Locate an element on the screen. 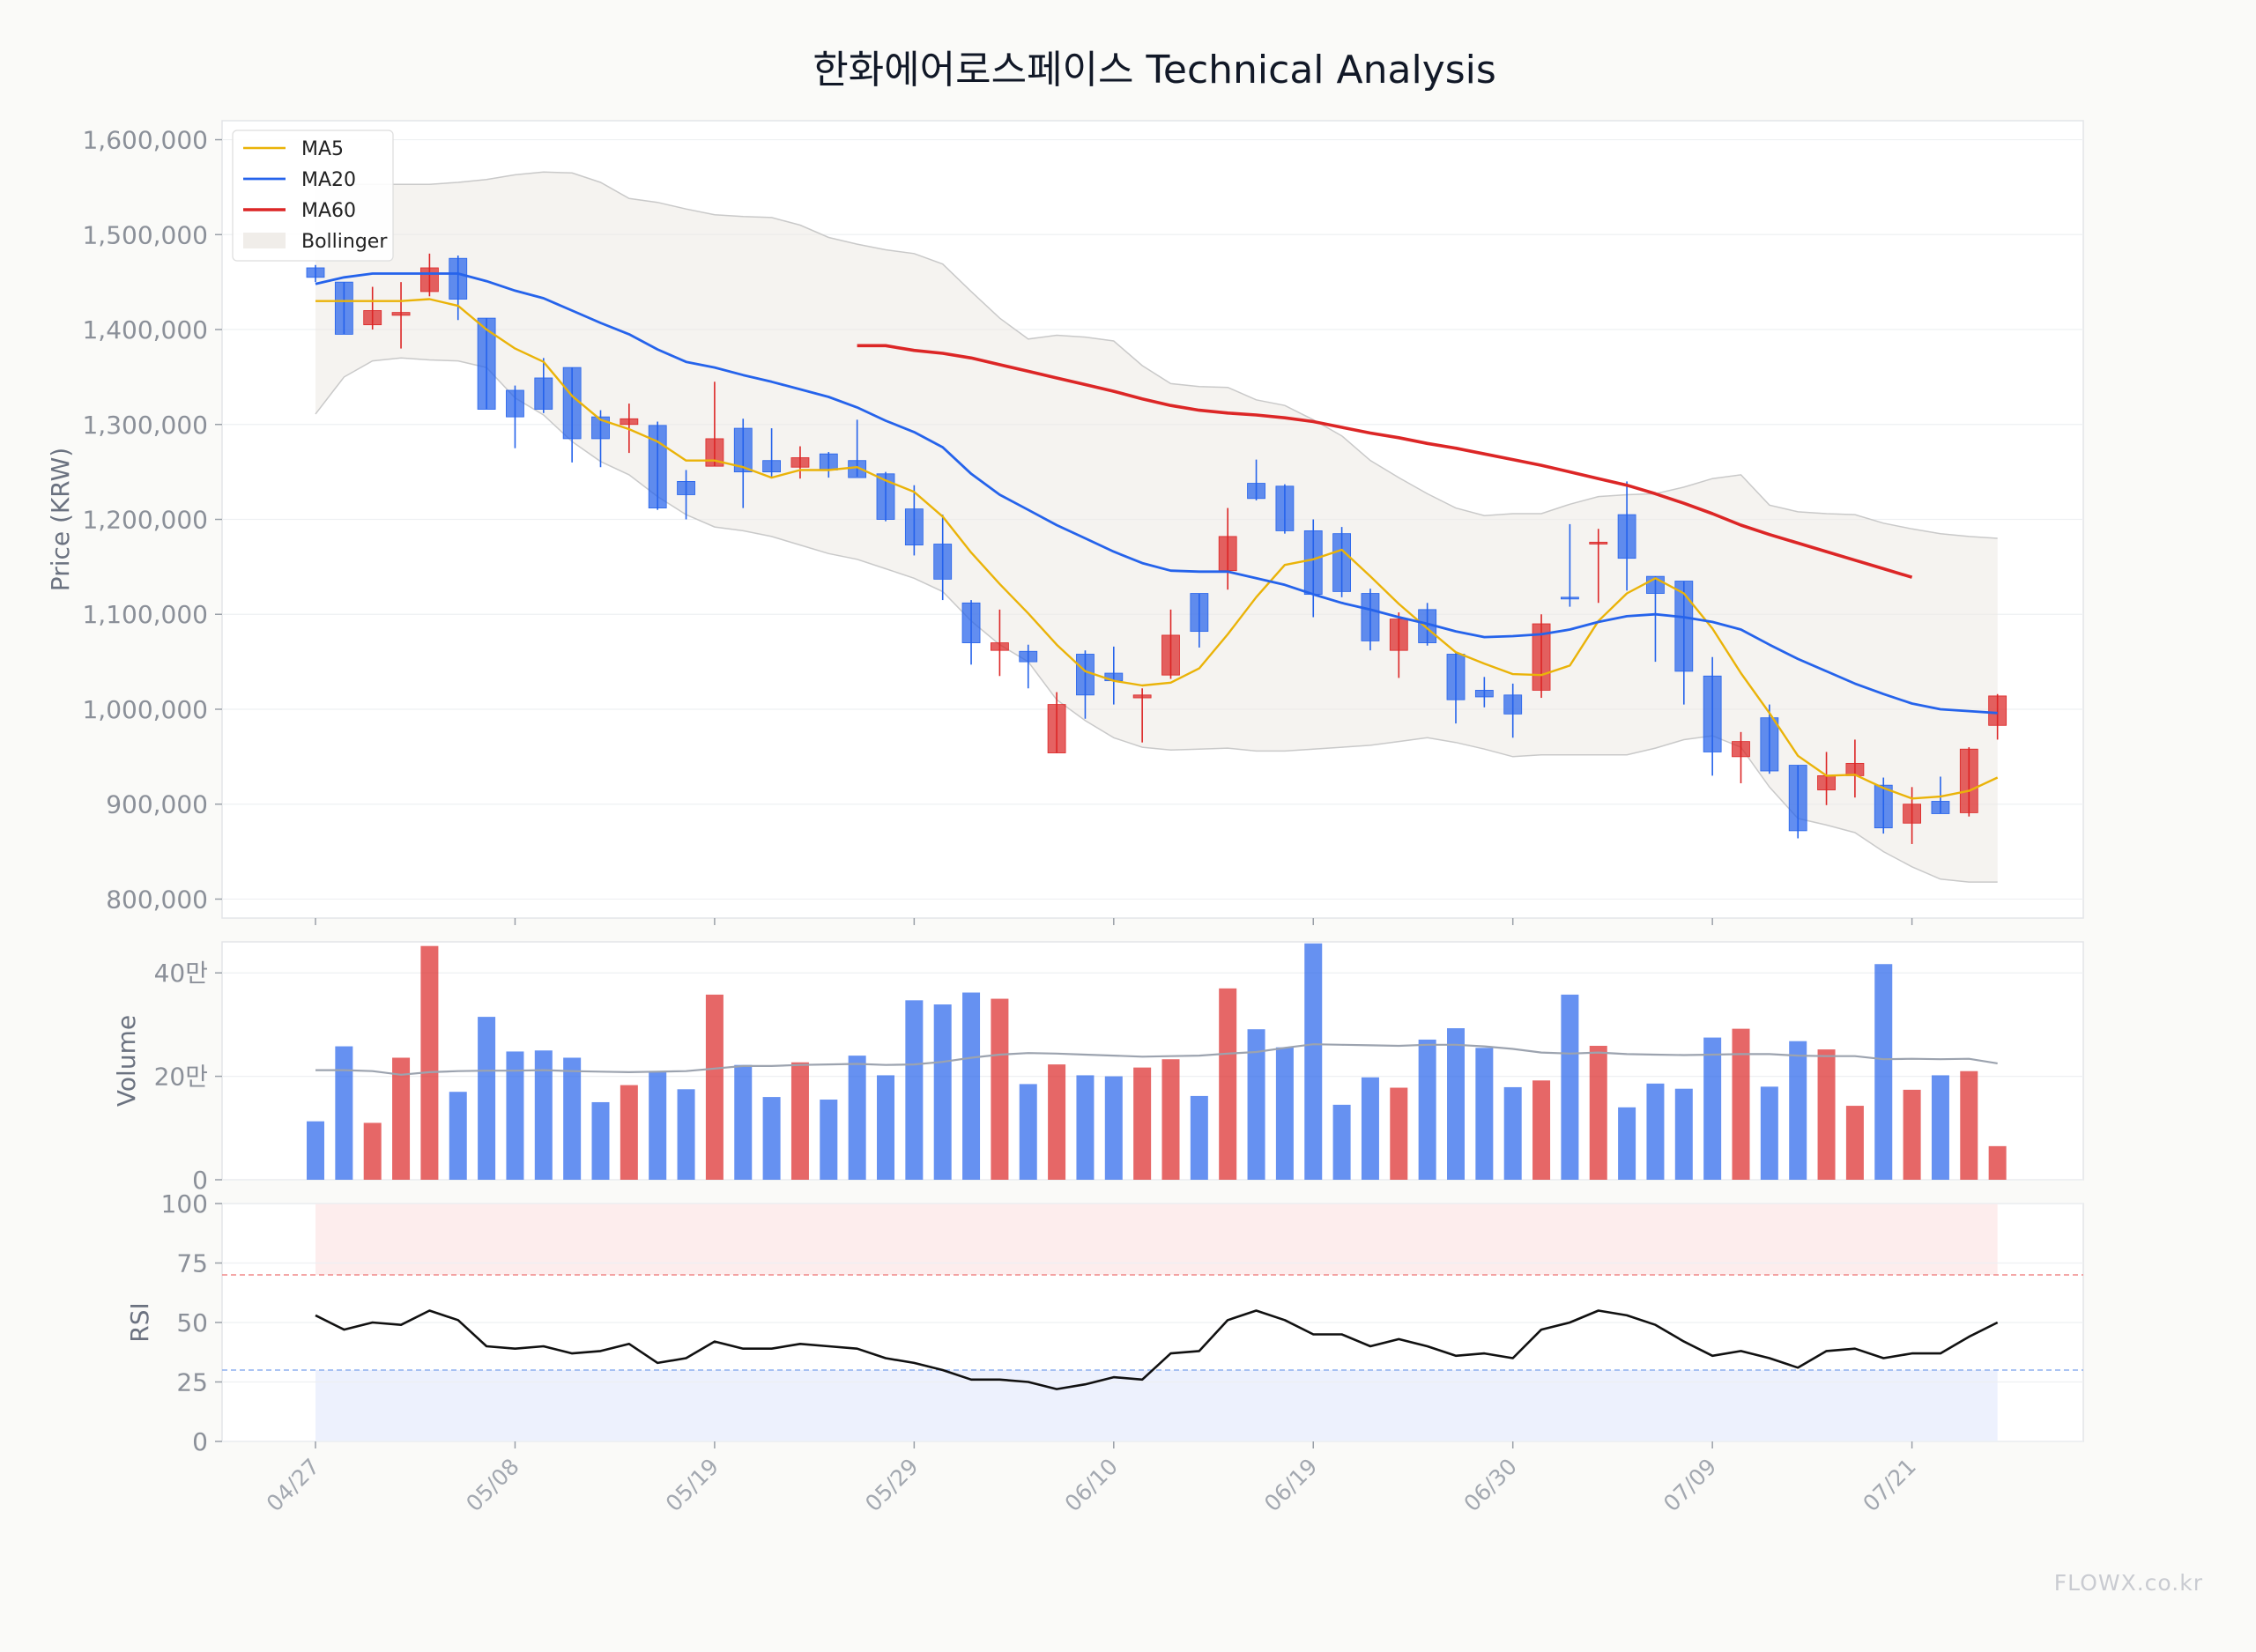  rsi-overbought-zone is located at coordinates (1156, 1239).